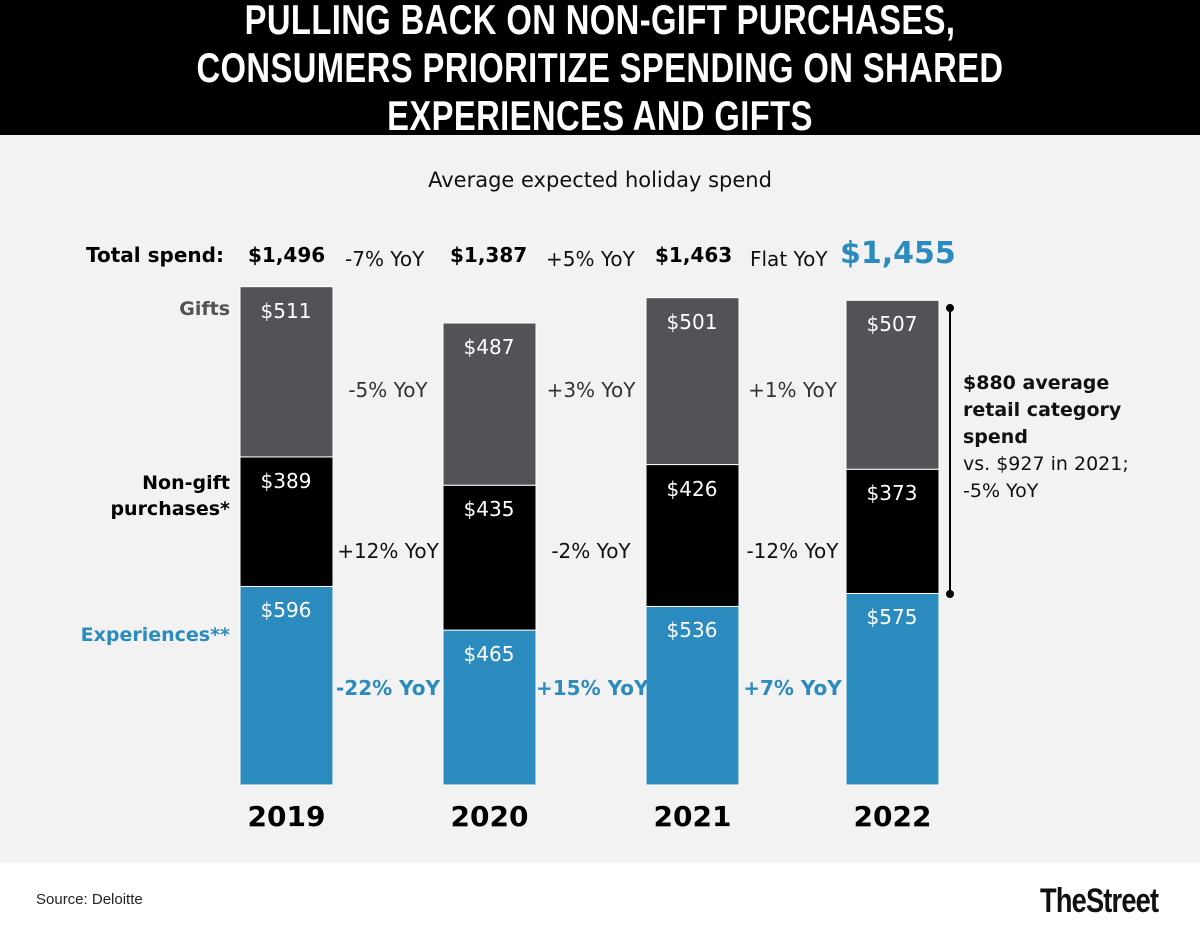 This screenshot has width=1200, height=942. I want to click on x-tick-label-2020: 2020, so click(489, 816).